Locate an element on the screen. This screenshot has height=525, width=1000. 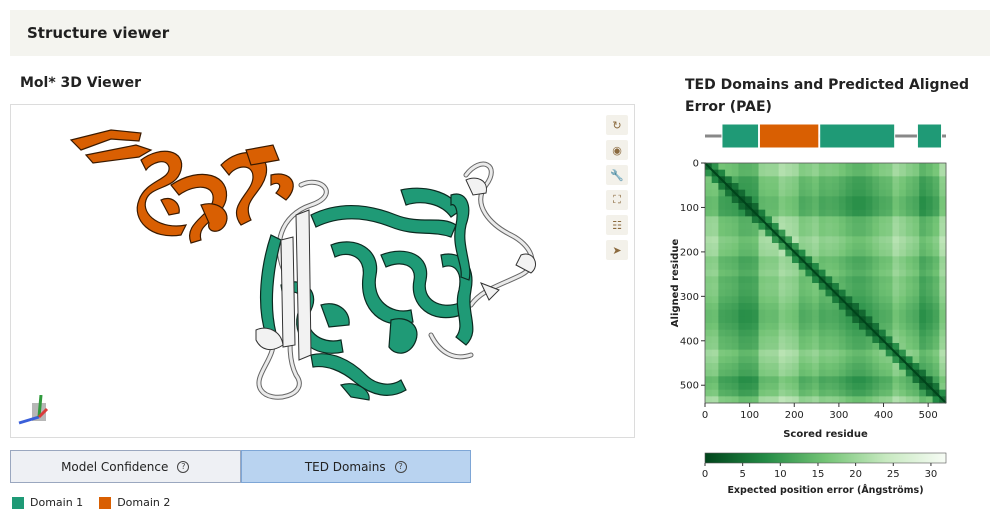
adjust-sliders-icon: ☷ is located at coordinates (617, 225).